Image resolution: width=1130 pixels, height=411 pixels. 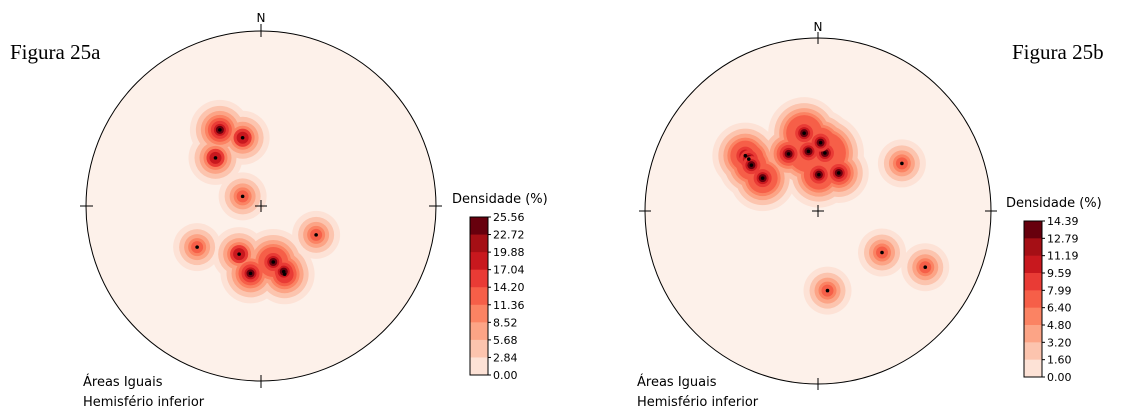 What do you see at coordinates (505, 357) in the screenshot?
I see `colorbar-tick-label: 2.84` at bounding box center [505, 357].